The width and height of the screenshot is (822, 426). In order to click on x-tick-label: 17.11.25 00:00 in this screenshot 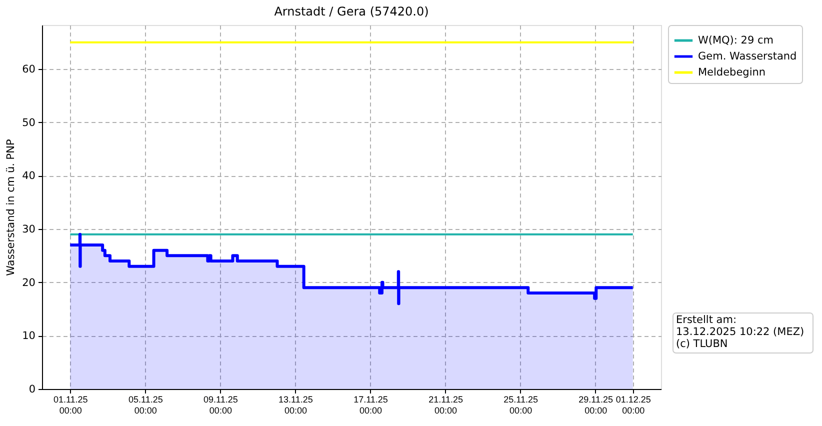, I will do `click(371, 405)`.